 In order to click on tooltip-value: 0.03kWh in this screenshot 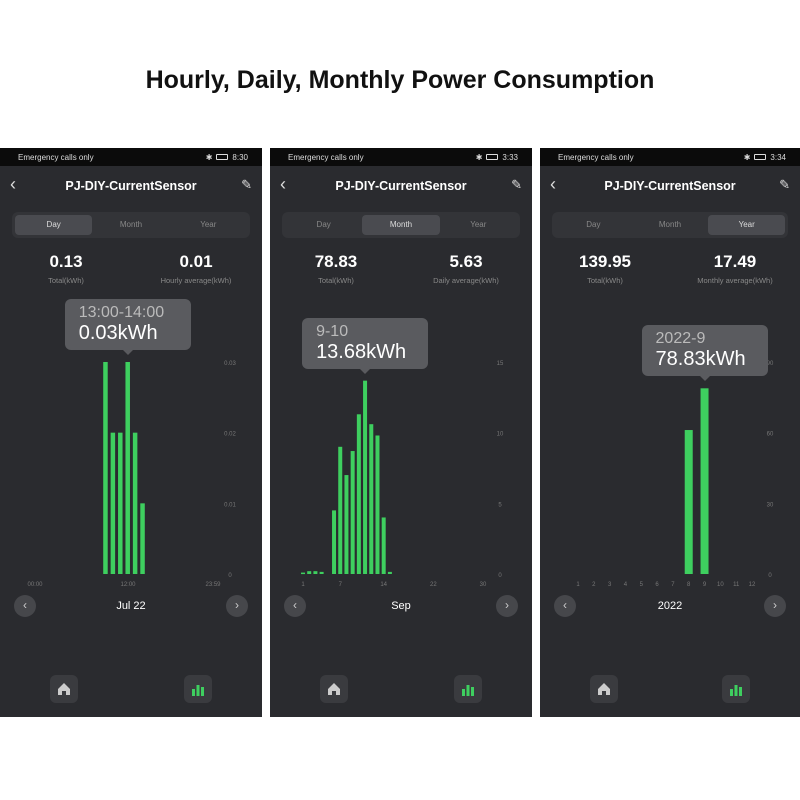, I will do `click(118, 333)`.